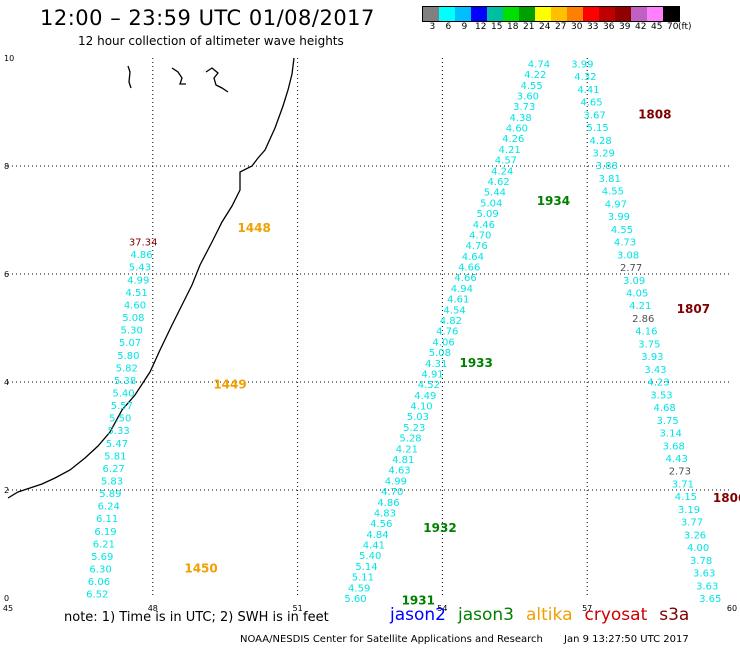  Describe the element at coordinates (693, 309) in the screenshot. I see `pass-time-label: 1807` at that location.